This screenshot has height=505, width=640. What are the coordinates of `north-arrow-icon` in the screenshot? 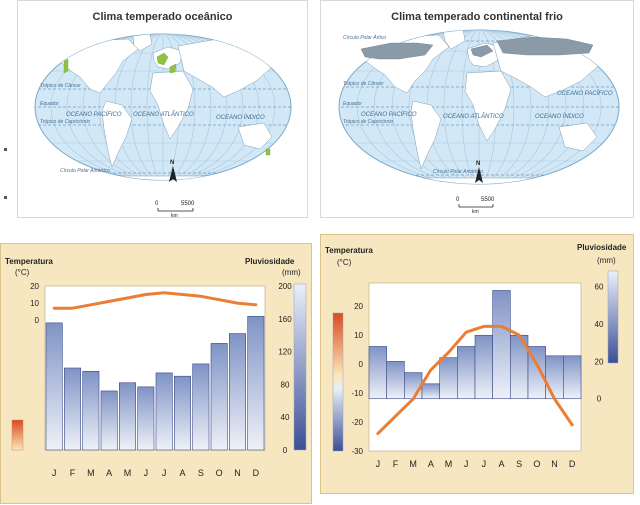 It's located at (479, 175).